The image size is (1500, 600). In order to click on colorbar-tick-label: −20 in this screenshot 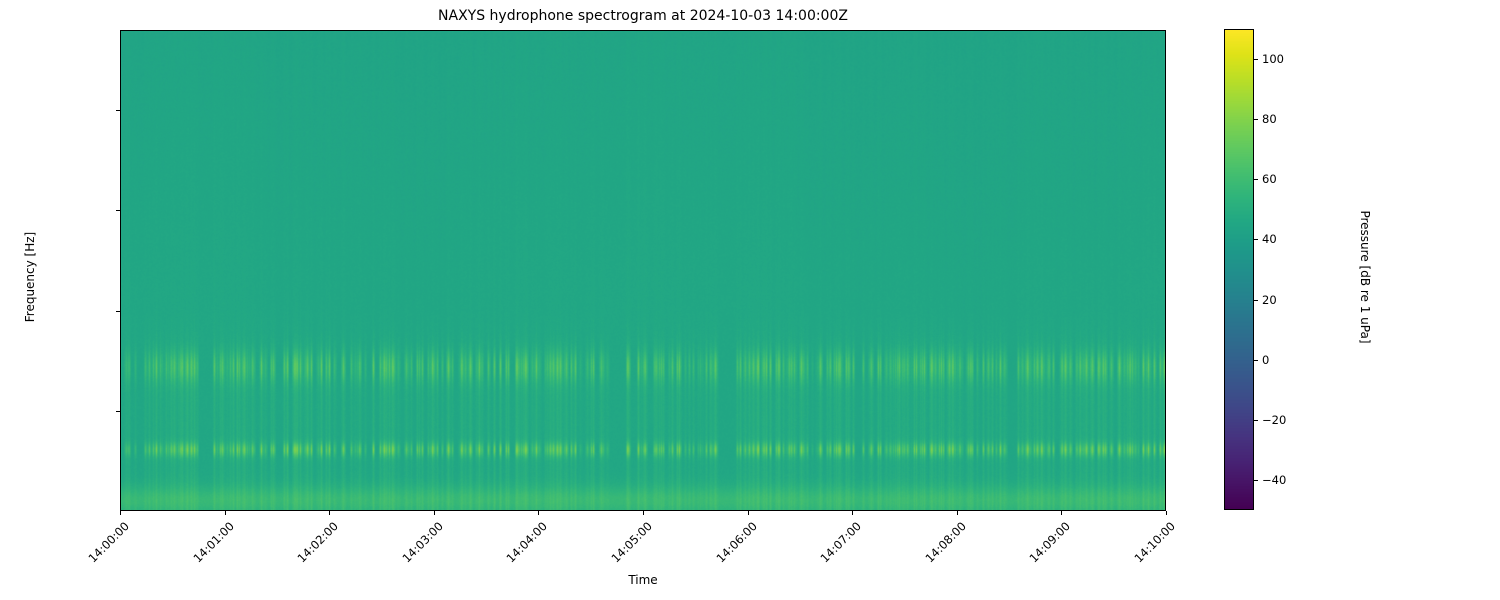, I will do `click(1274, 419)`.